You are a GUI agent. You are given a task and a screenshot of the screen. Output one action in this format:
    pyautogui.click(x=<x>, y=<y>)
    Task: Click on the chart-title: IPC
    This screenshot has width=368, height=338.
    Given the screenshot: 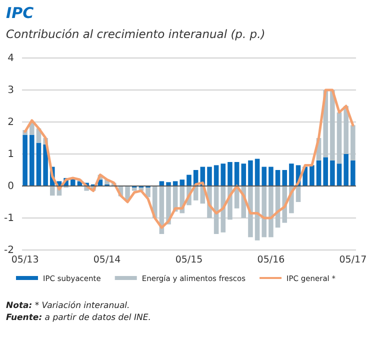 What is the action you would take?
    pyautogui.click(x=20, y=13)
    